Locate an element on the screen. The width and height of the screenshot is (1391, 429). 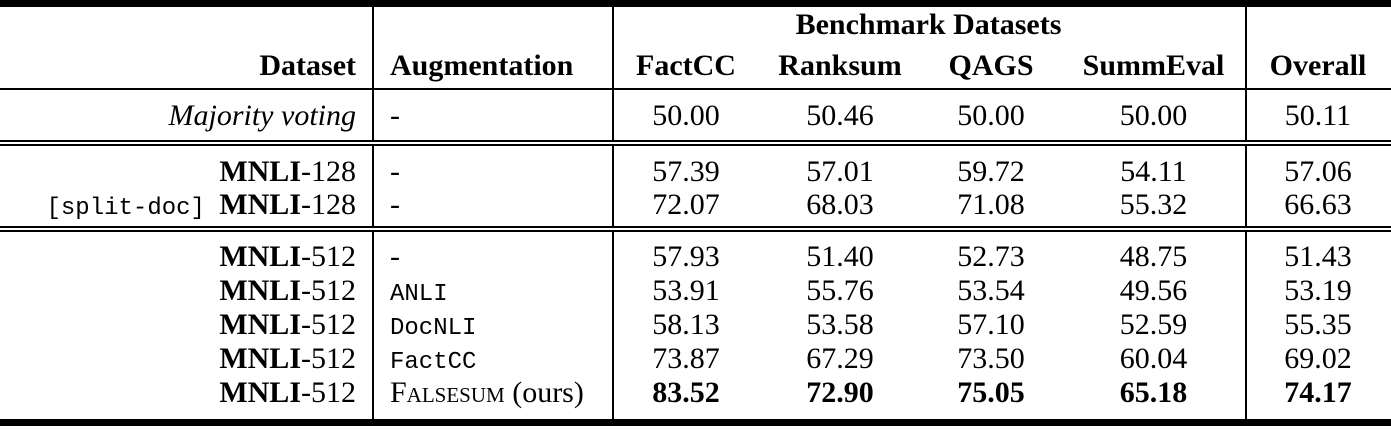
augmentation-label: FactCC is located at coordinates (433, 362).